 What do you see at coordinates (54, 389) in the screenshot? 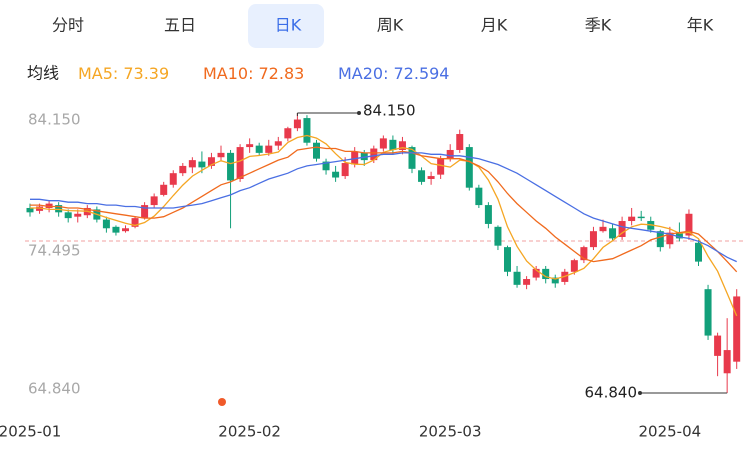
I see `y-tick-label: 64.840` at bounding box center [54, 389].